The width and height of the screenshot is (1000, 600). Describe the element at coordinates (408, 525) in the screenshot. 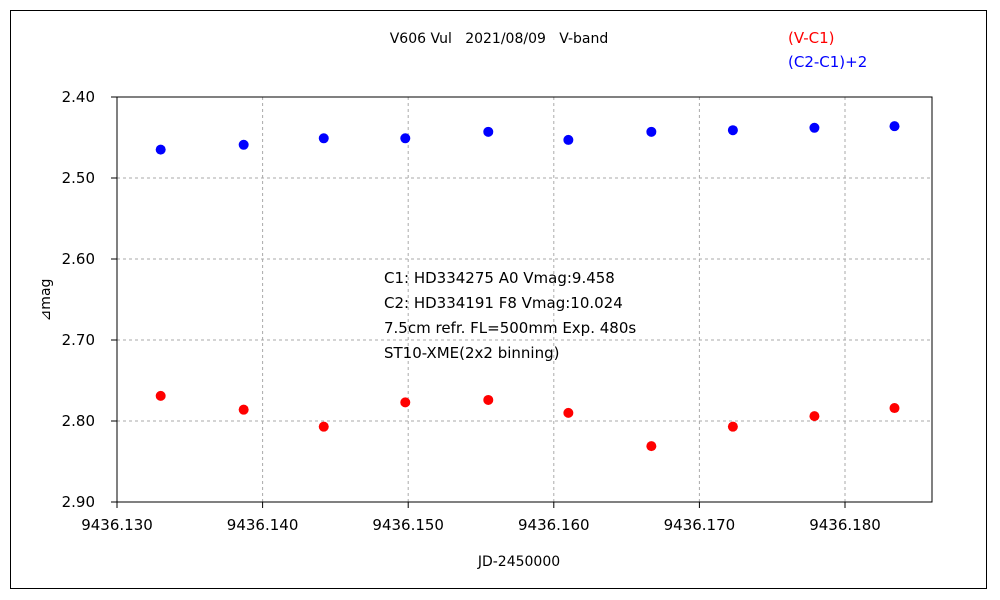

I see `x-tick-label: 9436.150` at that location.